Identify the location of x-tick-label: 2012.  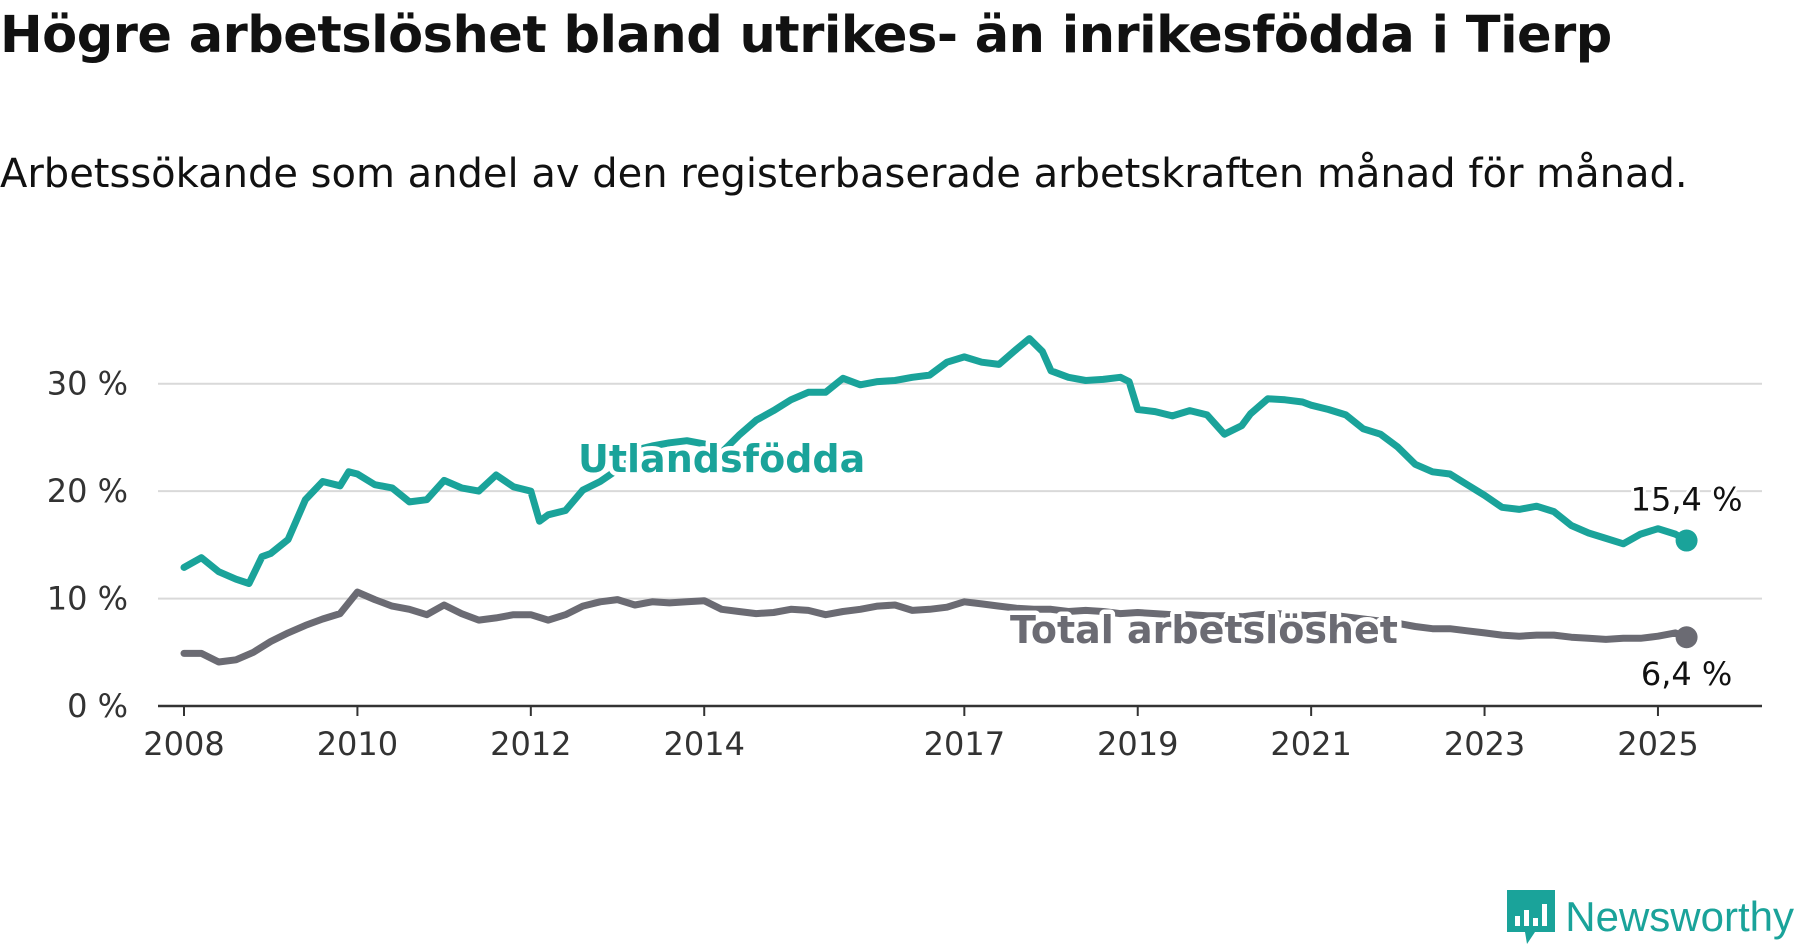
(530, 744).